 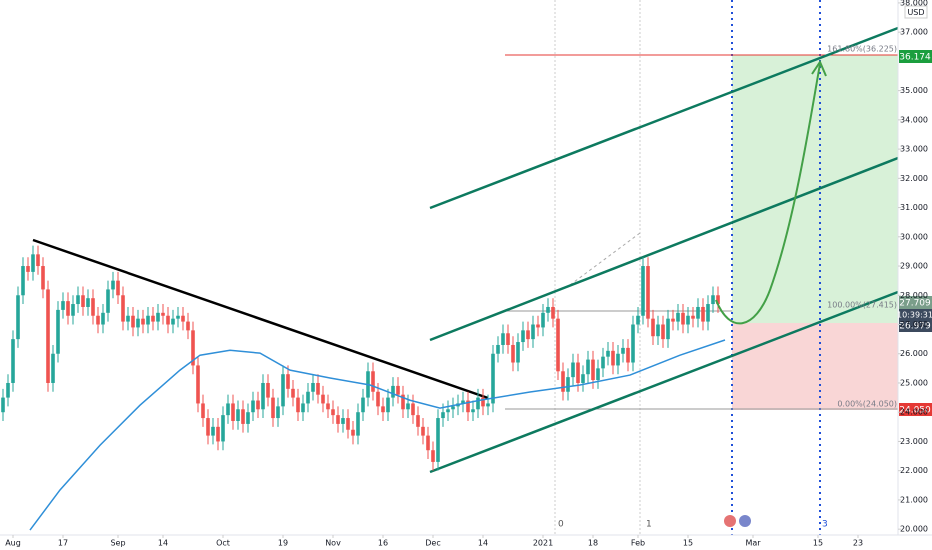 I want to click on x-tick-label: 23, so click(x=858, y=543).